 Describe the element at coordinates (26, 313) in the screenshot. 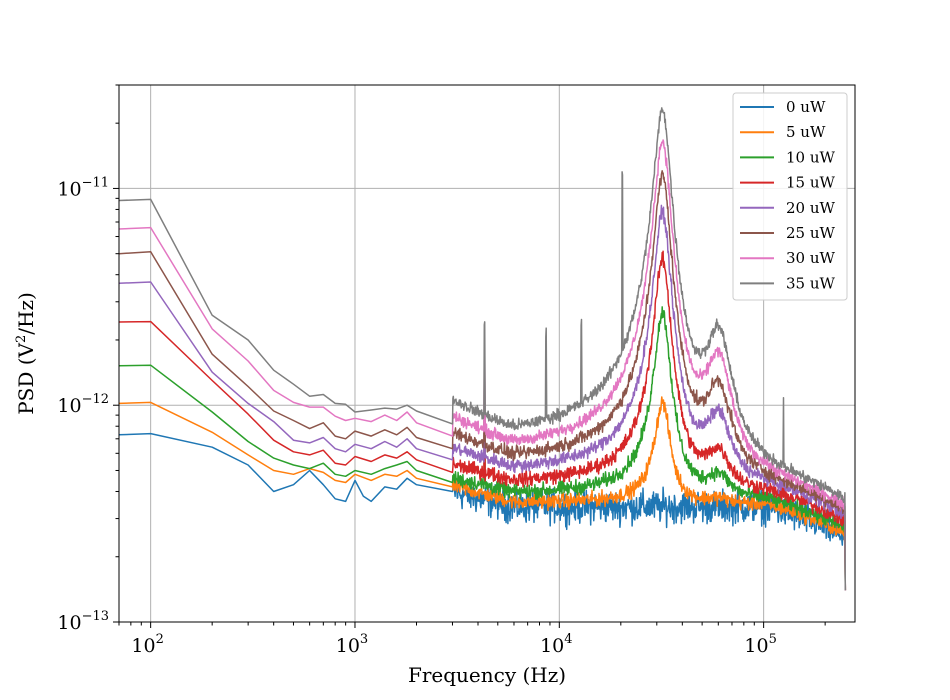

I see `y-axis-label-tail: /Hz)` at that location.